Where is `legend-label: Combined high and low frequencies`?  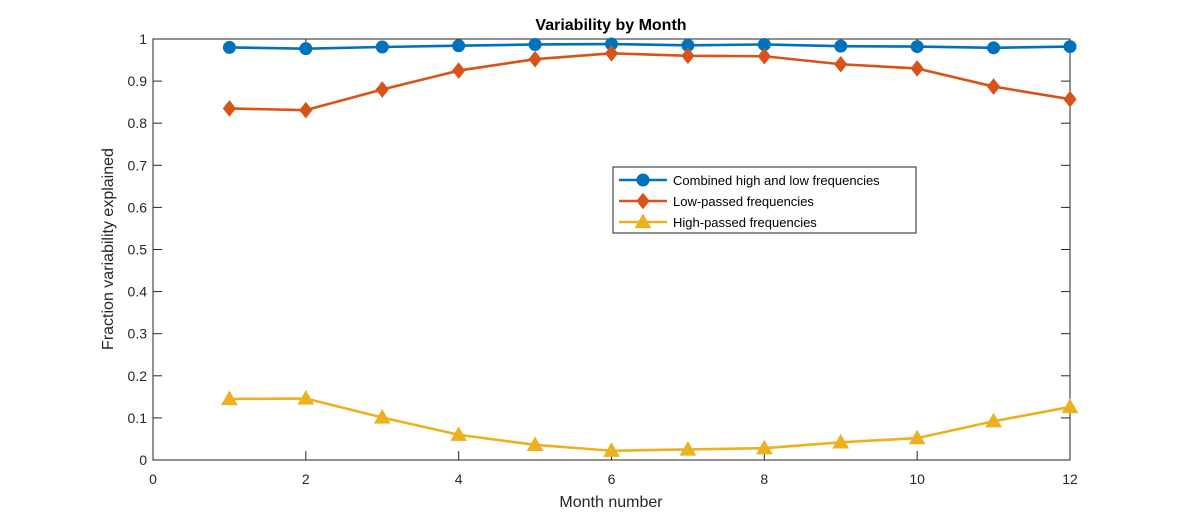
legend-label: Combined high and low frequencies is located at coordinates (776, 180).